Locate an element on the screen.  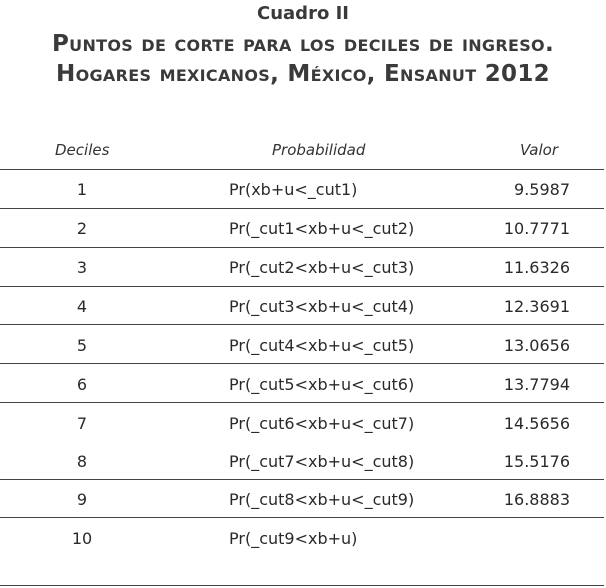
probability-cell: Pr(_cut8<xb+u<_cut9) is located at coordinates (322, 499).